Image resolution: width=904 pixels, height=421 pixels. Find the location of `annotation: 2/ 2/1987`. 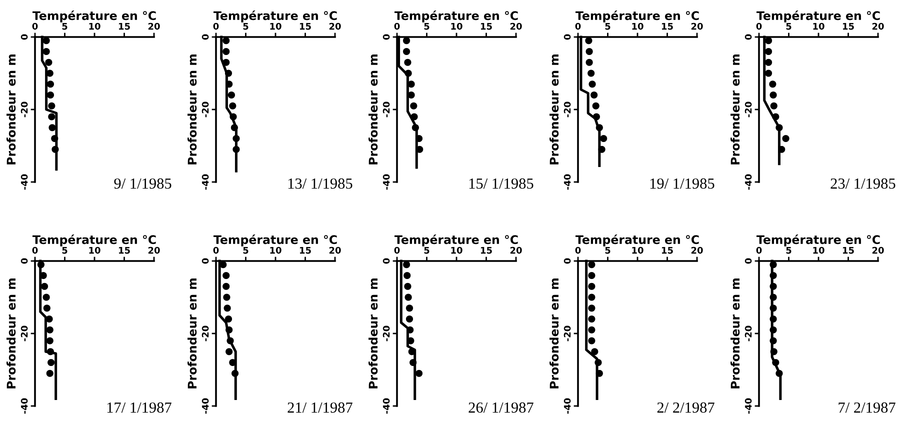

annotation: 2/ 2/1987 is located at coordinates (685, 407).